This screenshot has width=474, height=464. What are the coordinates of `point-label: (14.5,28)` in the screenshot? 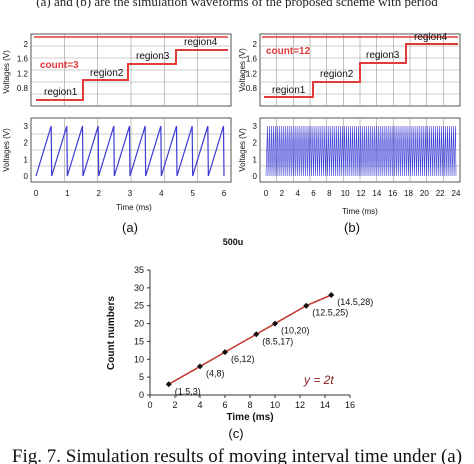 It's located at (355, 302).